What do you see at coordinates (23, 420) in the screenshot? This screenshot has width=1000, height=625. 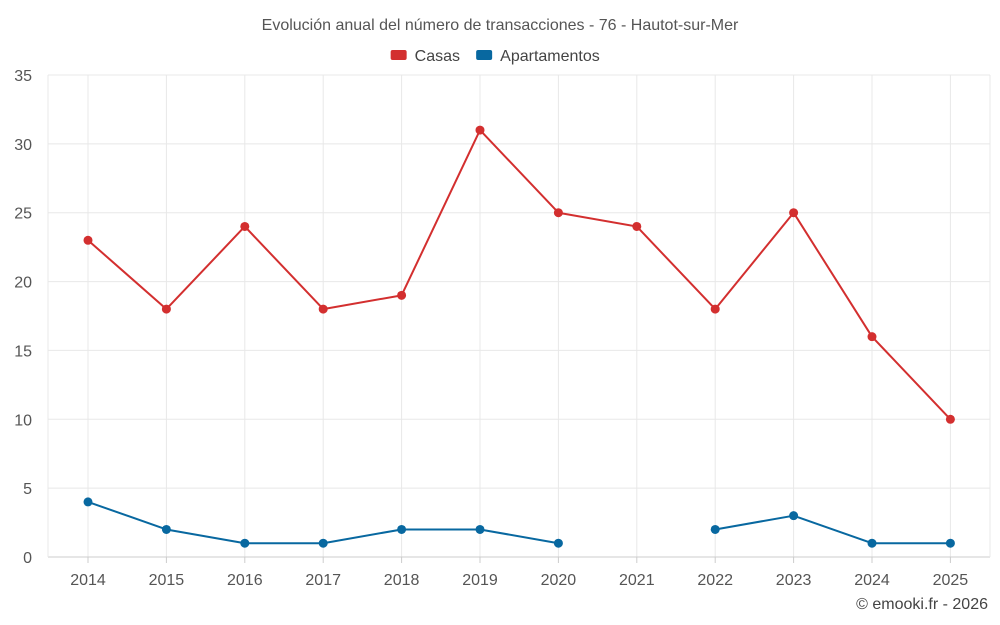 I see `y-tick-label: 10` at bounding box center [23, 420].